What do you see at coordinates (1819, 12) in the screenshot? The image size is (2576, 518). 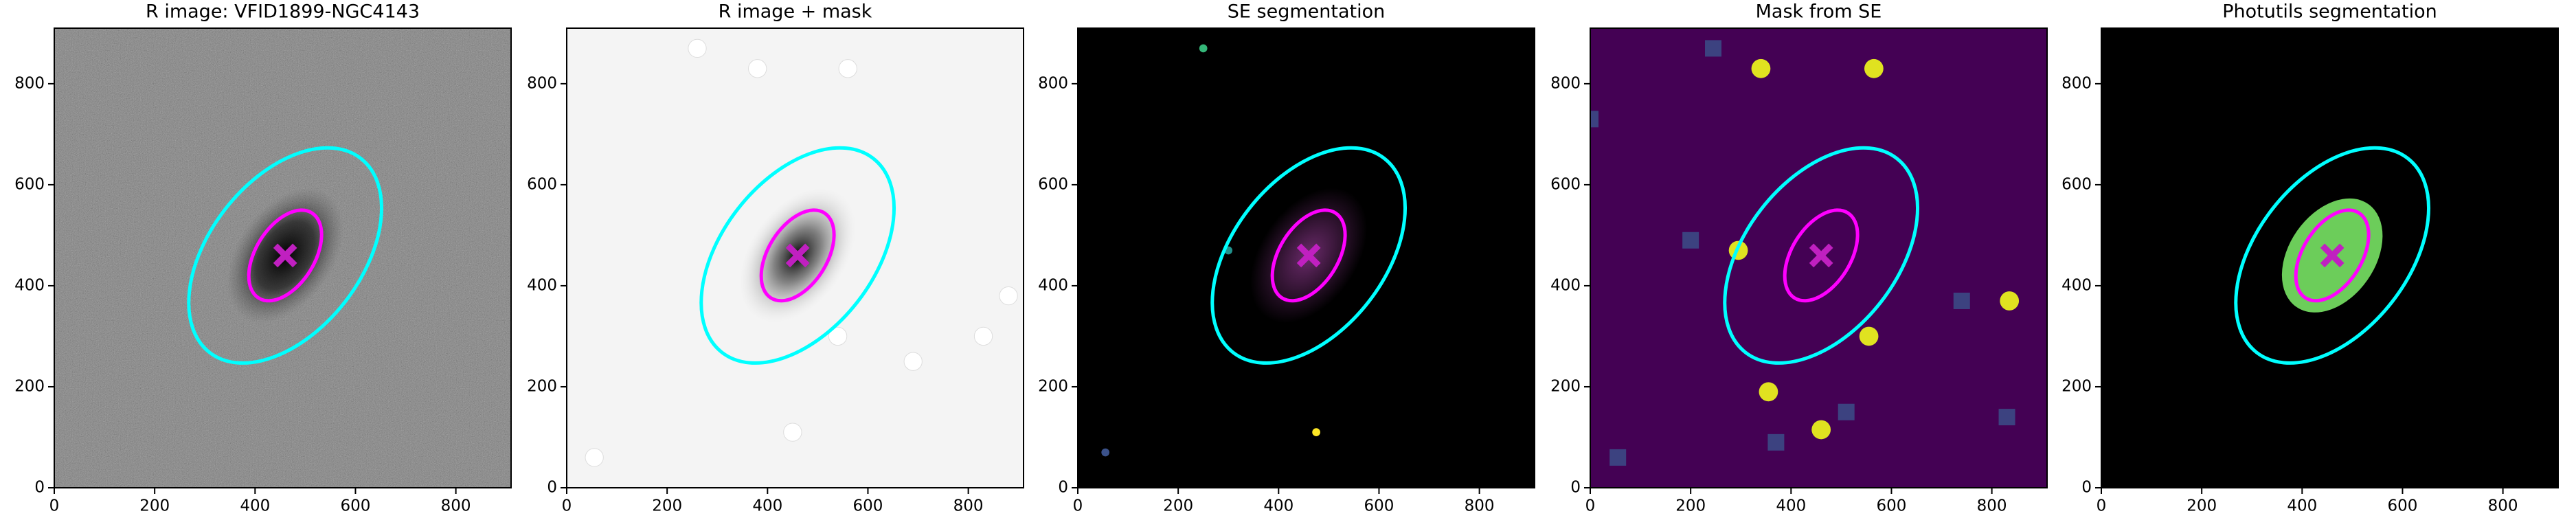 I see `panel-title: Mask from SE` at bounding box center [1819, 12].